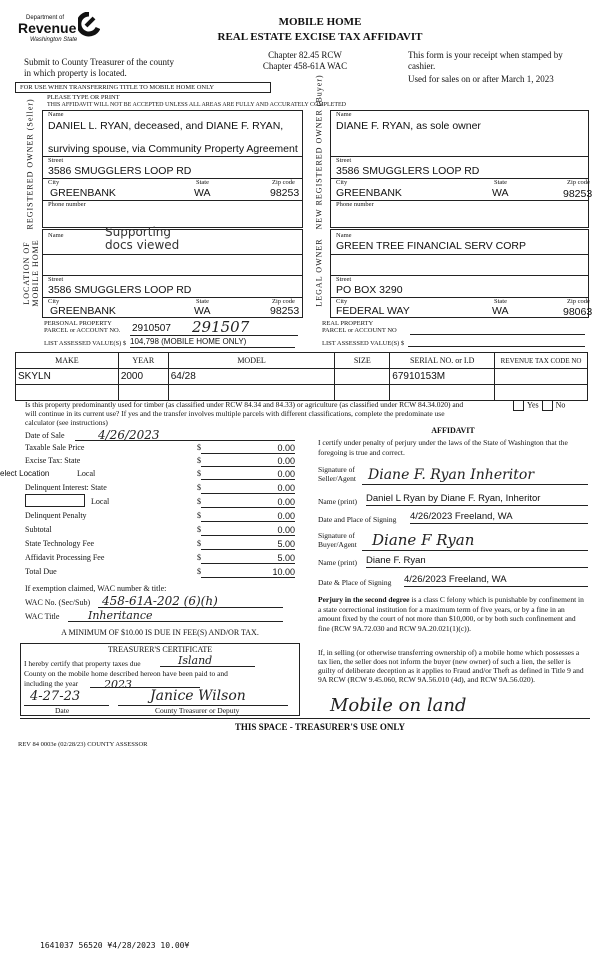  What do you see at coordinates (160, 461) in the screenshot?
I see `excise-state-row: Excise Tax: State $0.00` at bounding box center [160, 461].